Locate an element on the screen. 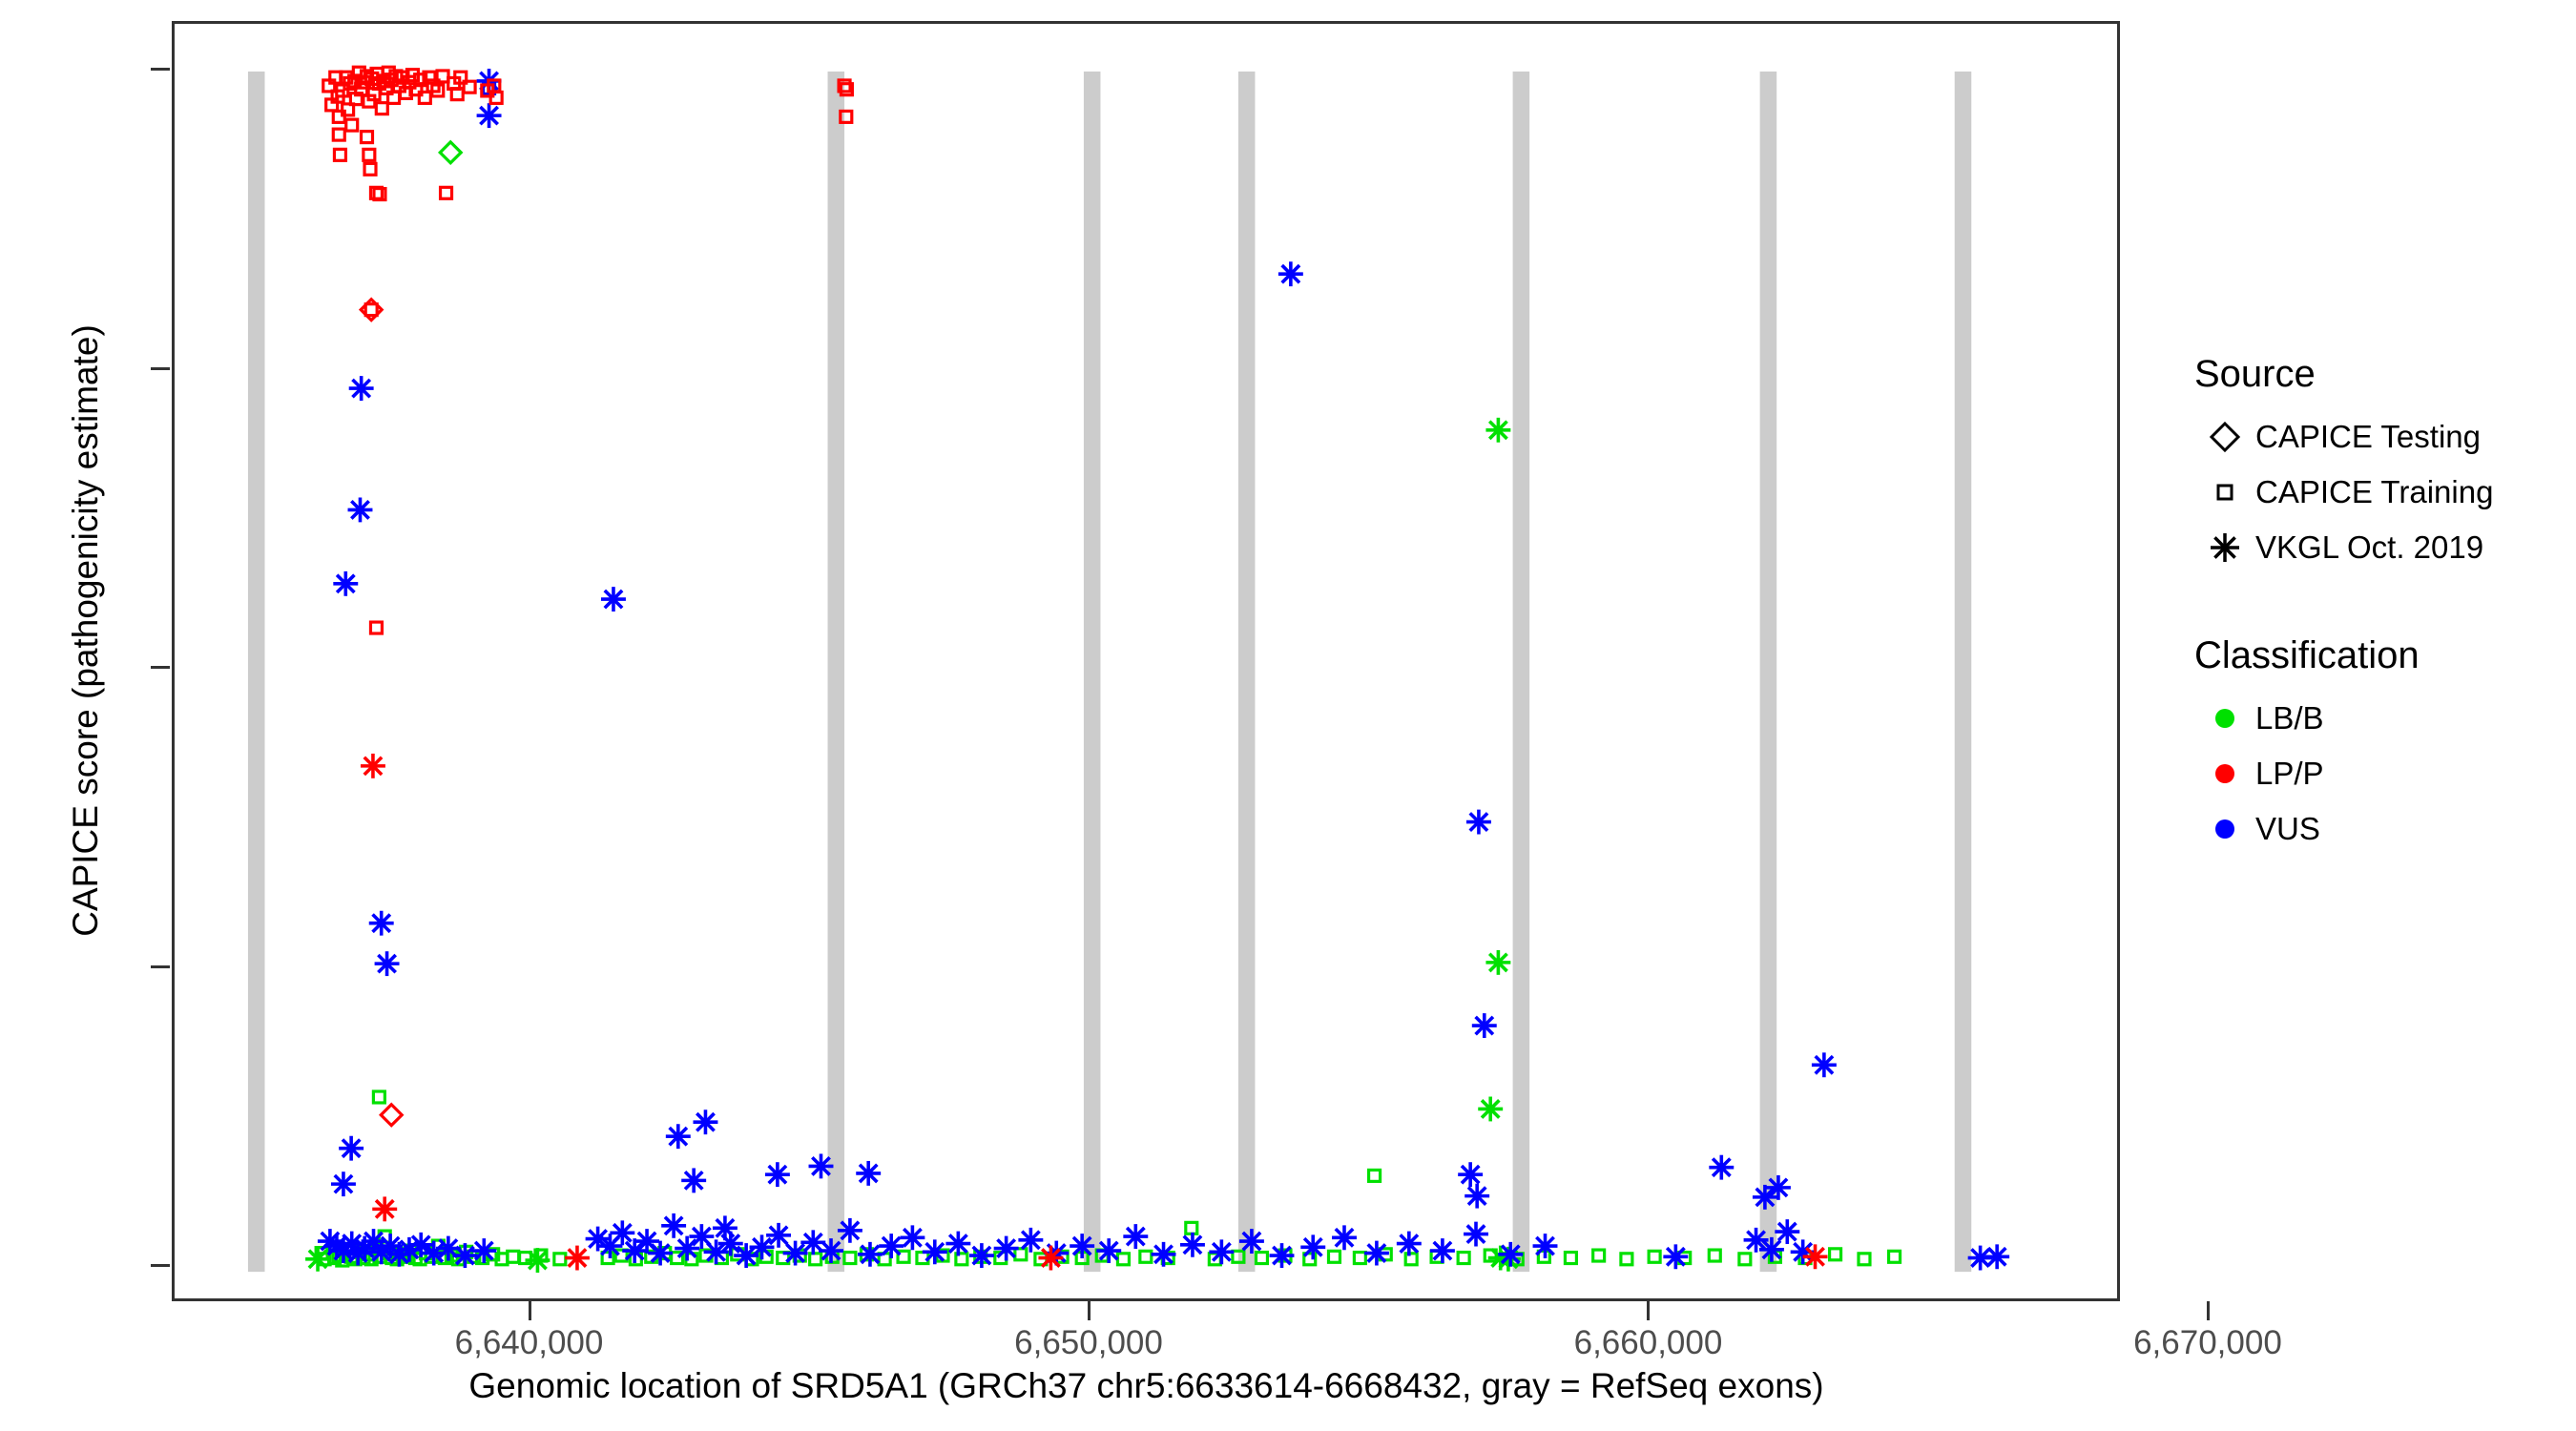  legend-item-label: CAPICE Training is located at coordinates (2374, 491).